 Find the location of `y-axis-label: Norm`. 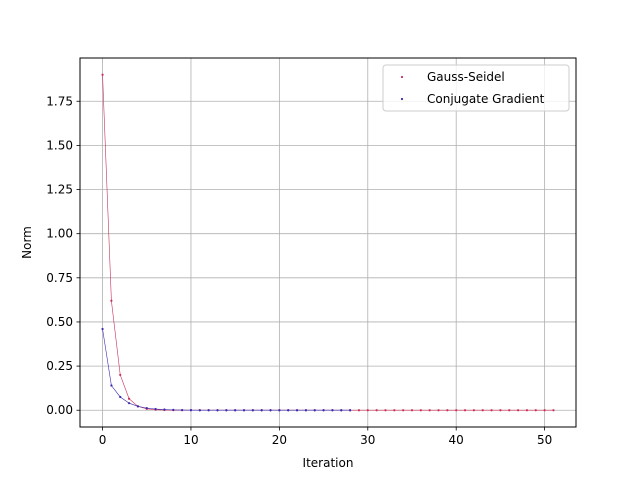

y-axis-label: Norm is located at coordinates (27, 242).